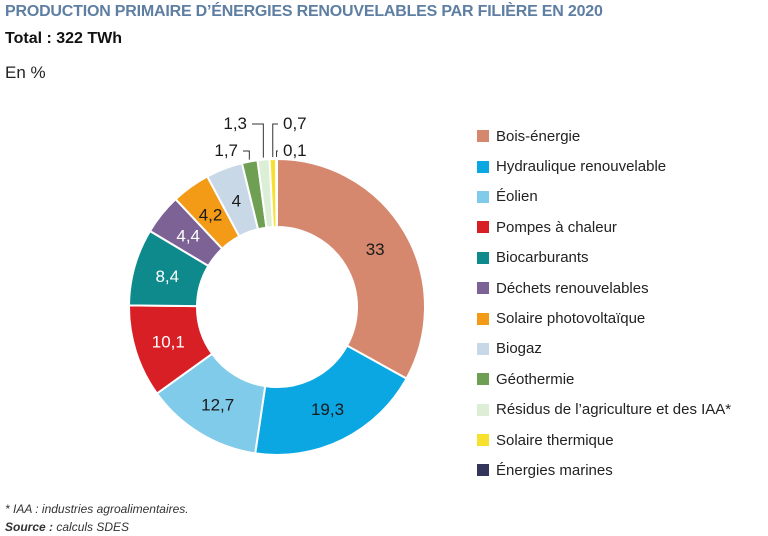 This screenshot has height=536, width=768. Describe the element at coordinates (235, 123) in the screenshot. I see `slice-label-residus-de-l-agriculture-et-des-iaa: 1,3` at that location.